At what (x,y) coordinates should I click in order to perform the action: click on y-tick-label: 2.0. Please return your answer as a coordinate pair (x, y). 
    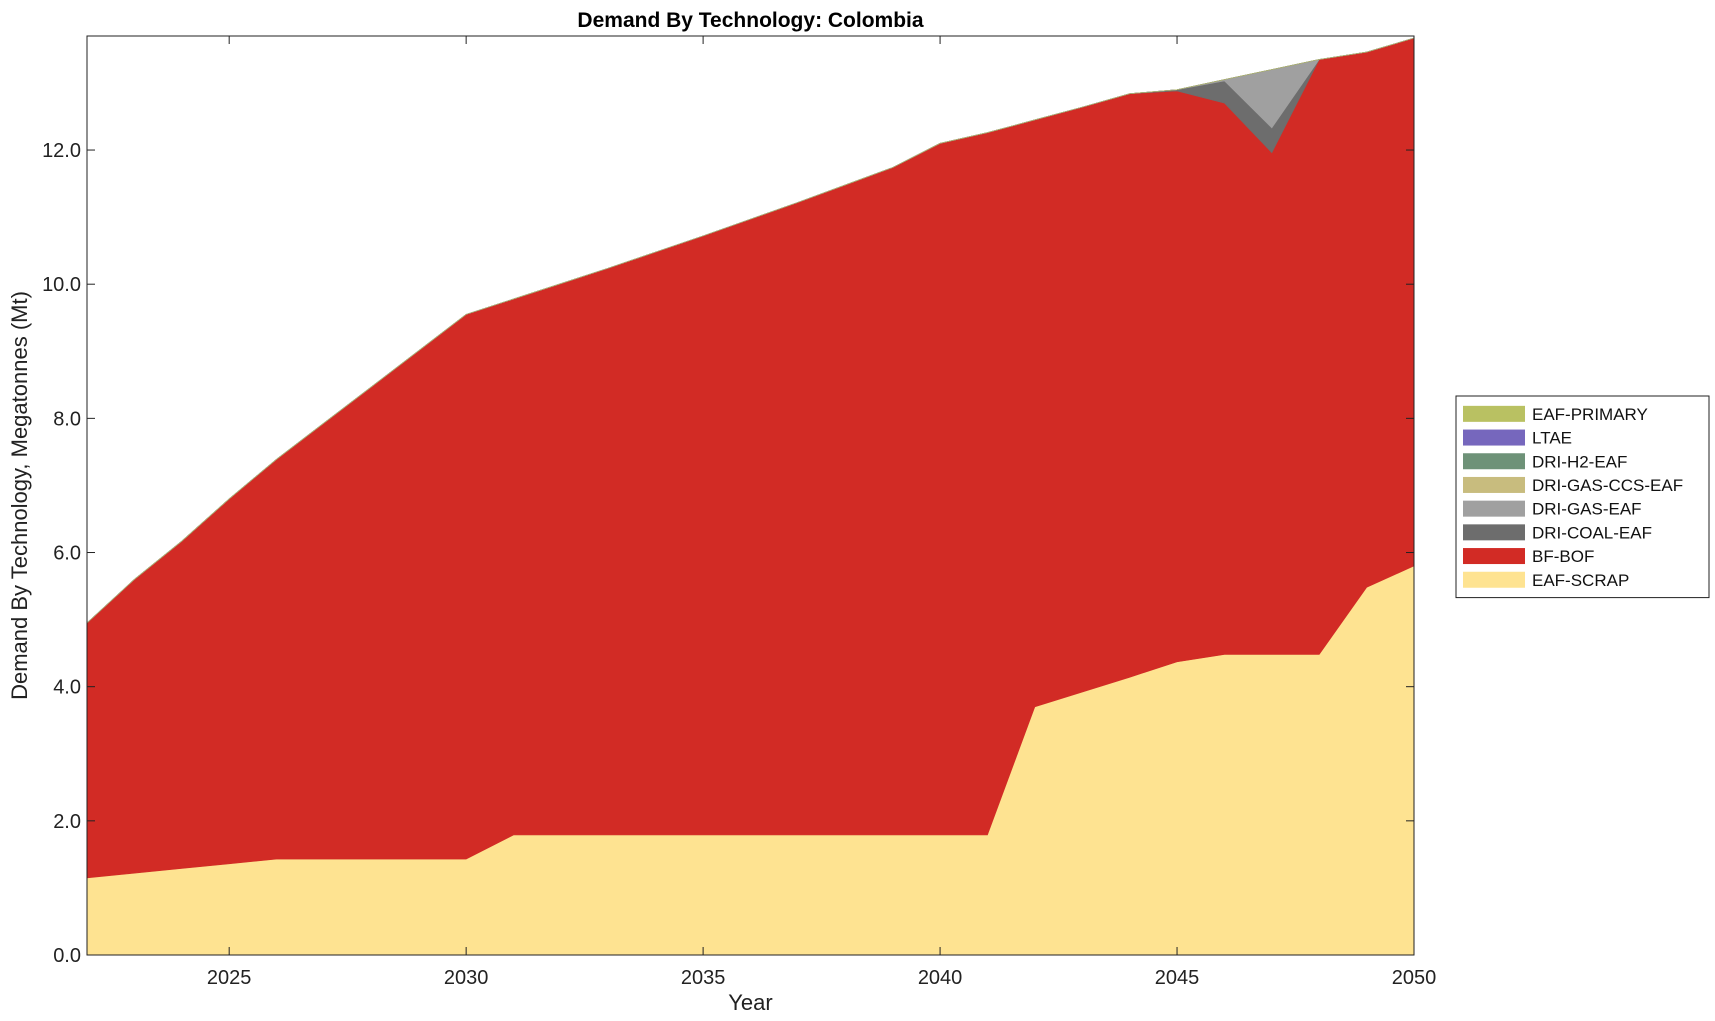
    Looking at the image, I should click on (67, 822).